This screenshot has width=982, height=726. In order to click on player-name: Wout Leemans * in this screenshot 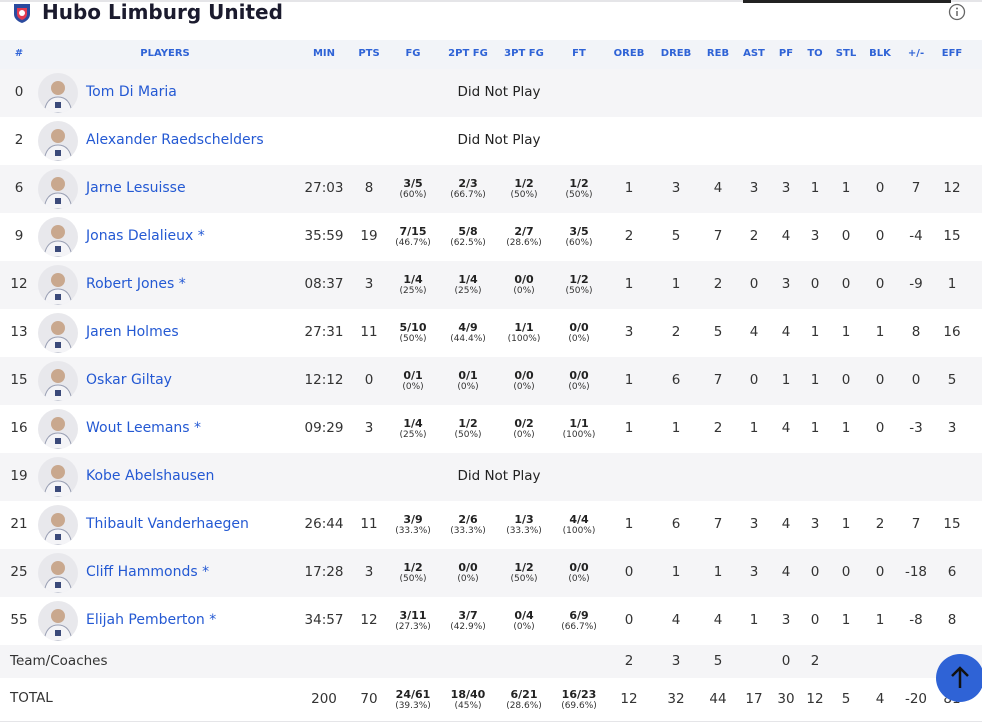, I will do `click(144, 428)`.